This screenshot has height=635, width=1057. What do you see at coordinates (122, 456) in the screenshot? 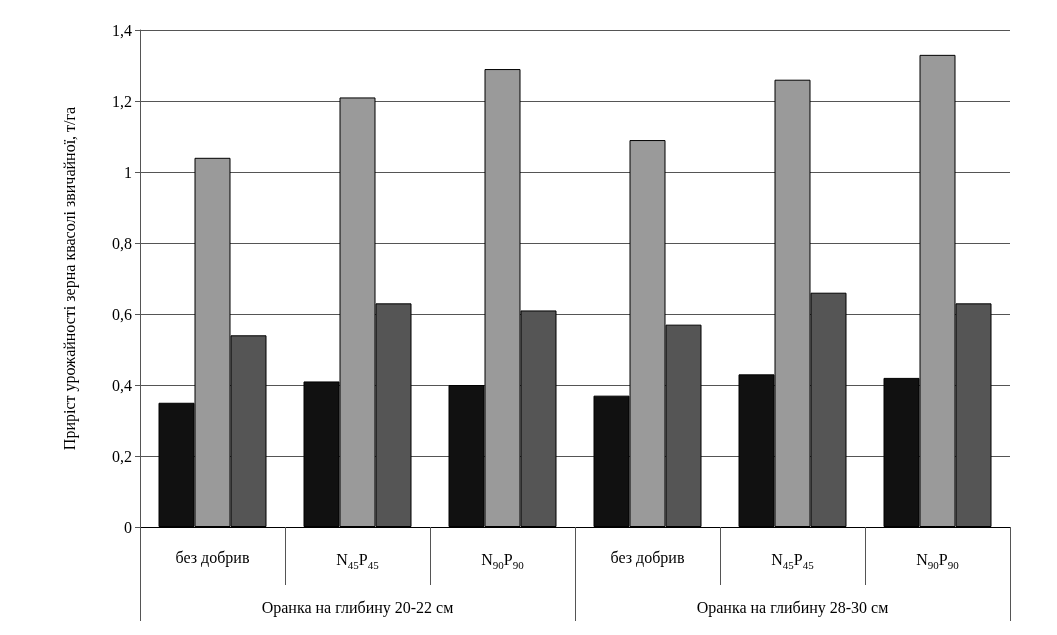
I see `y-tick-label: 0,2` at bounding box center [122, 456].